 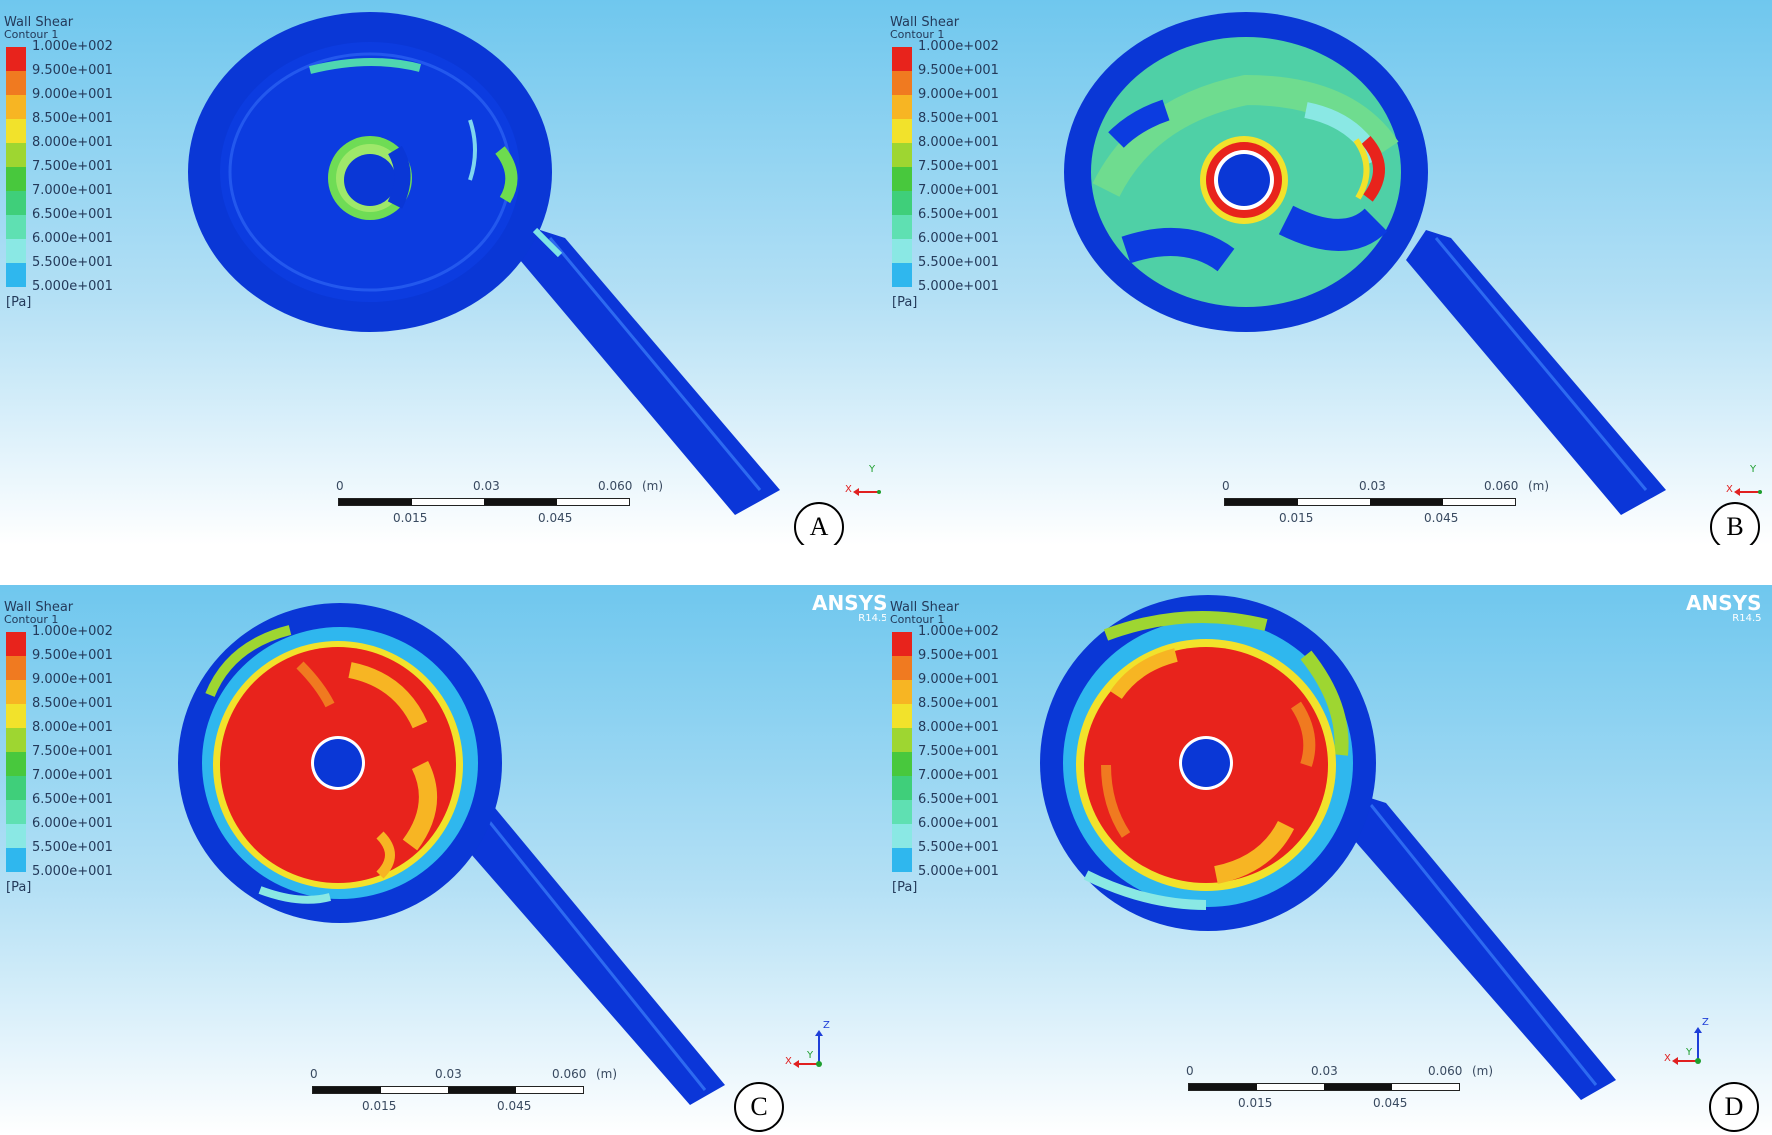 I want to click on volute-geometry, so click(x=484, y=263).